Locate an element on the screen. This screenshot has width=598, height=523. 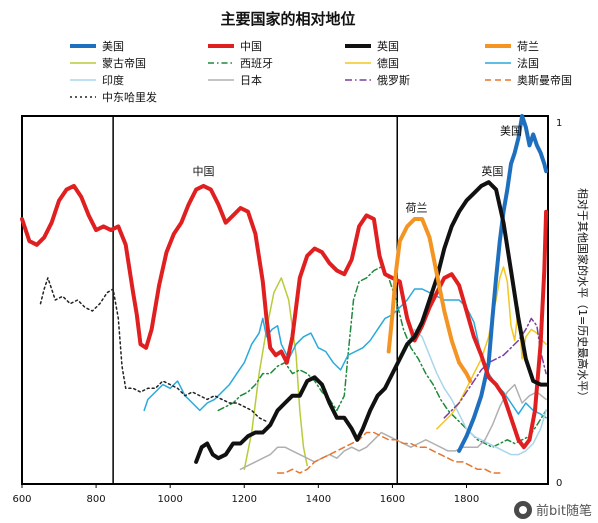
legend-label-12: 中东哈里发 is located at coordinates (129, 97).